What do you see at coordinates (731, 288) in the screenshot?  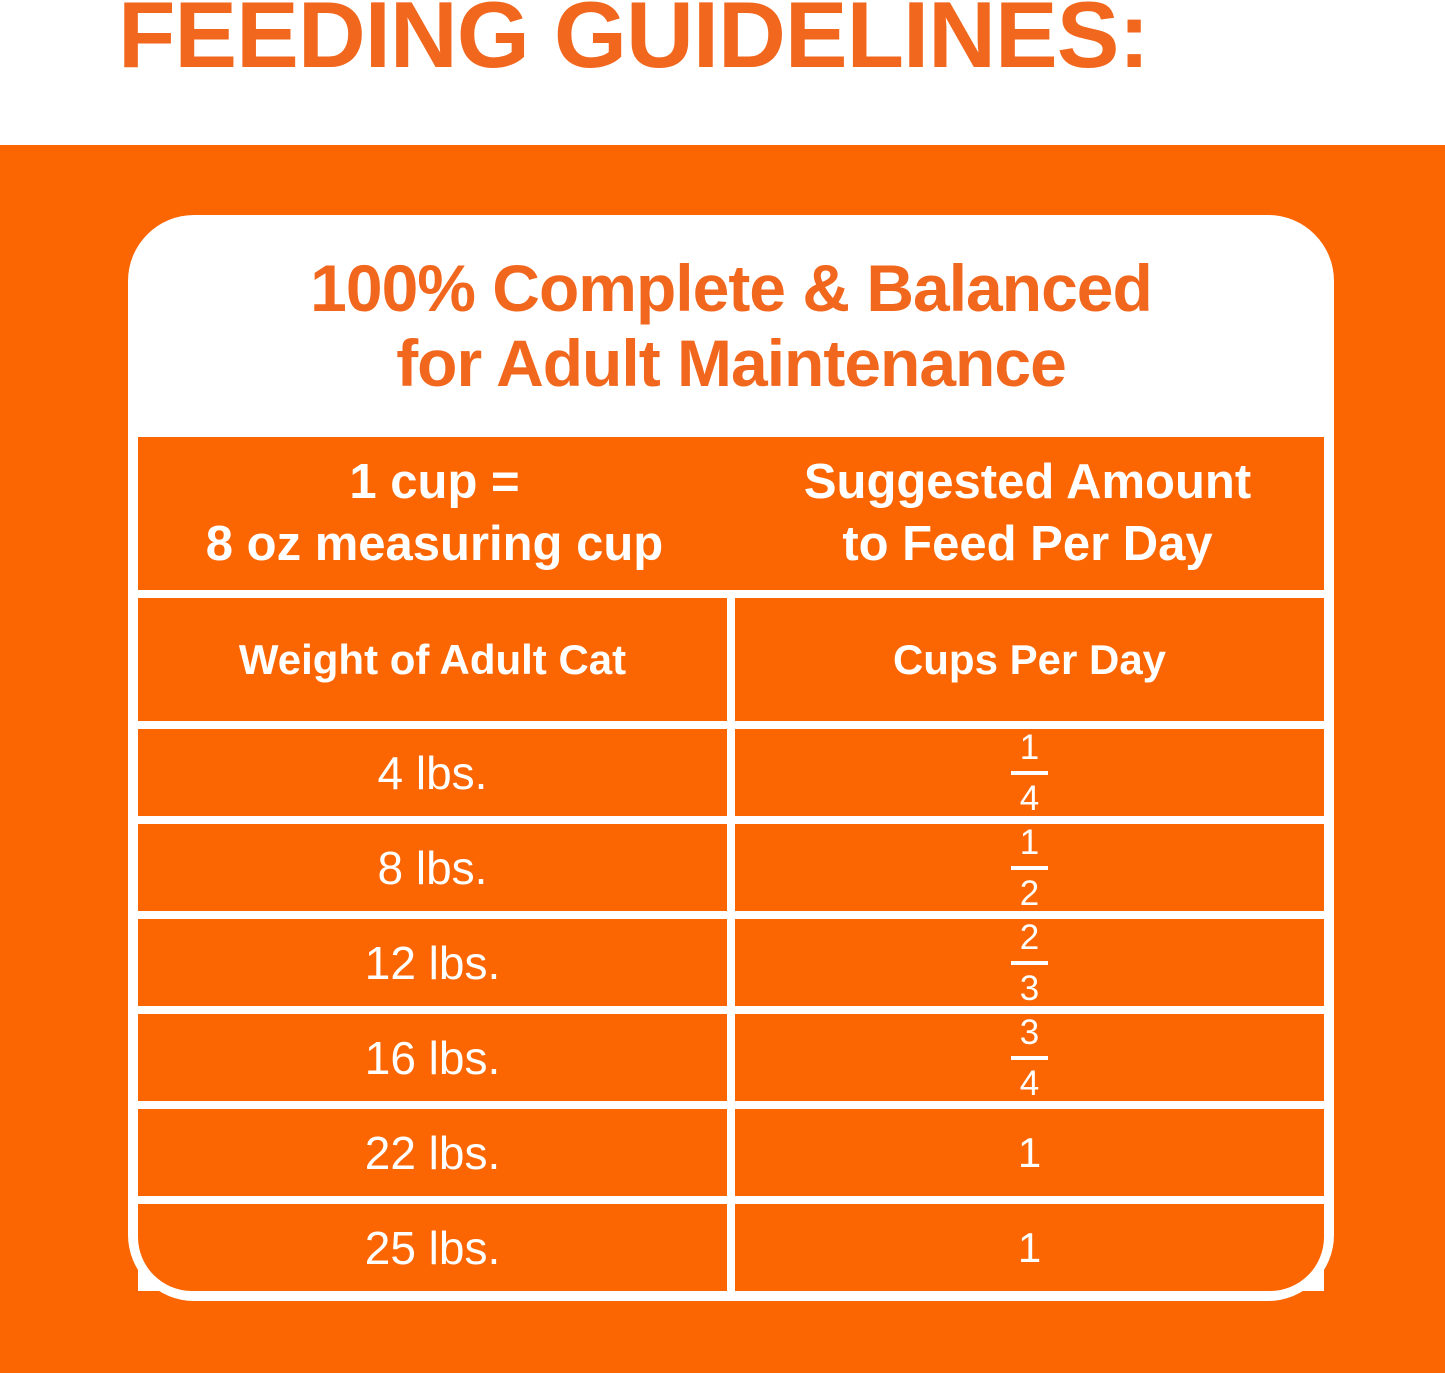 I see `card-title-line-1: 100% Complete & Balanced` at bounding box center [731, 288].